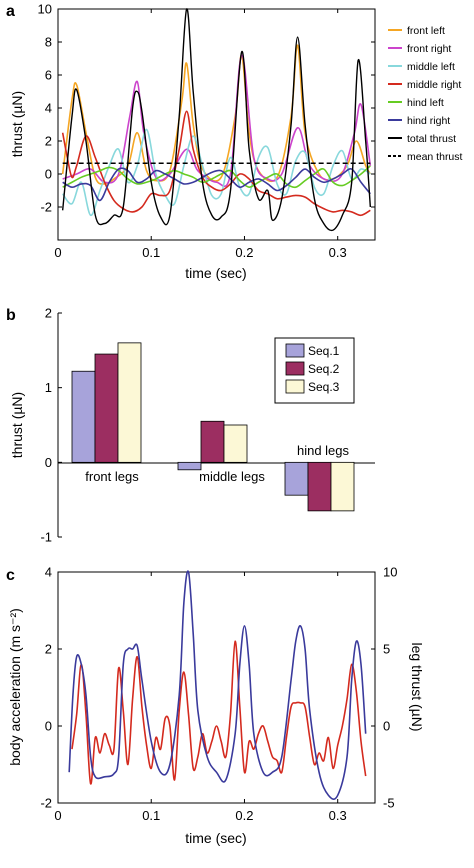 This screenshot has width=474, height=868. I want to click on panel-b-y-tick-label: 1, so click(48, 387).